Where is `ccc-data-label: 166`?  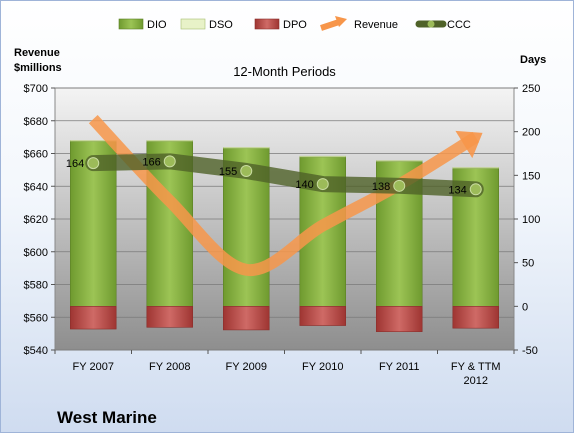
ccc-data-label: 166 is located at coordinates (151, 162).